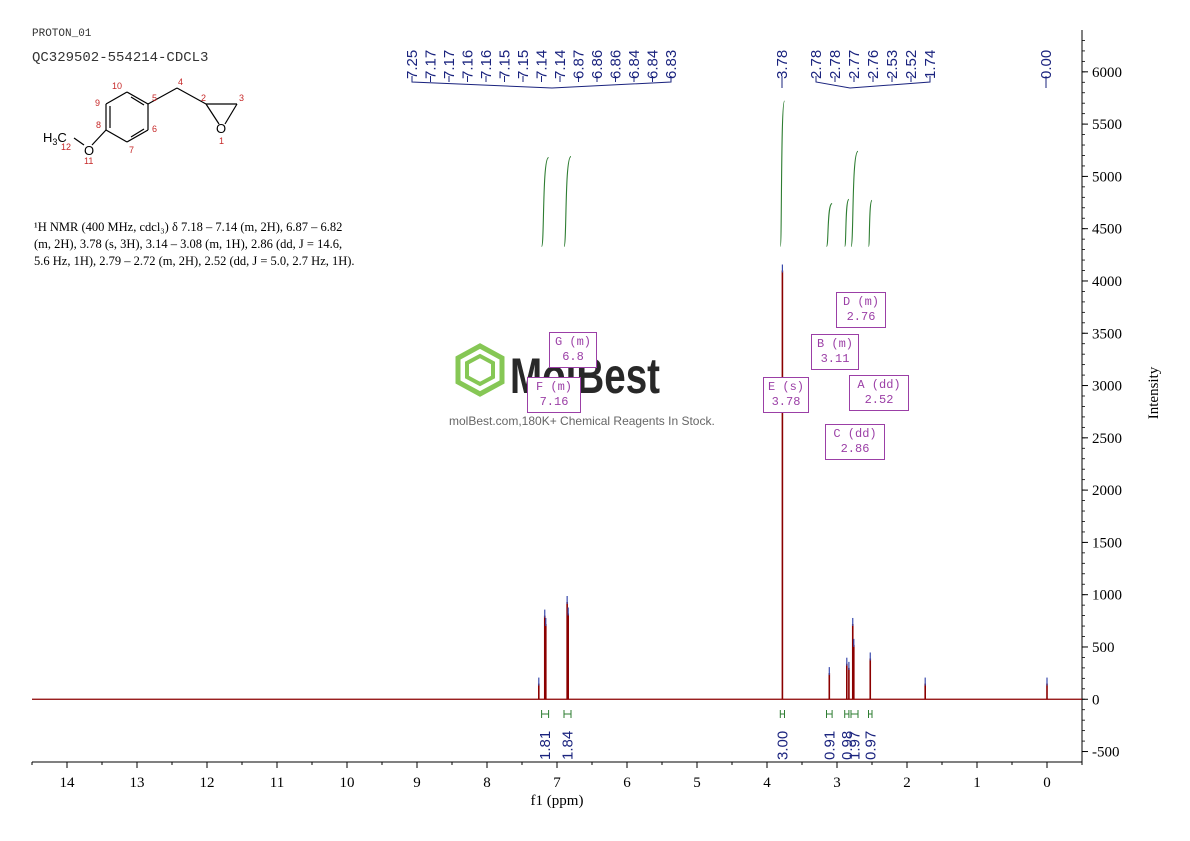  I want to click on y-tick-label: 3500, so click(1107, 334).